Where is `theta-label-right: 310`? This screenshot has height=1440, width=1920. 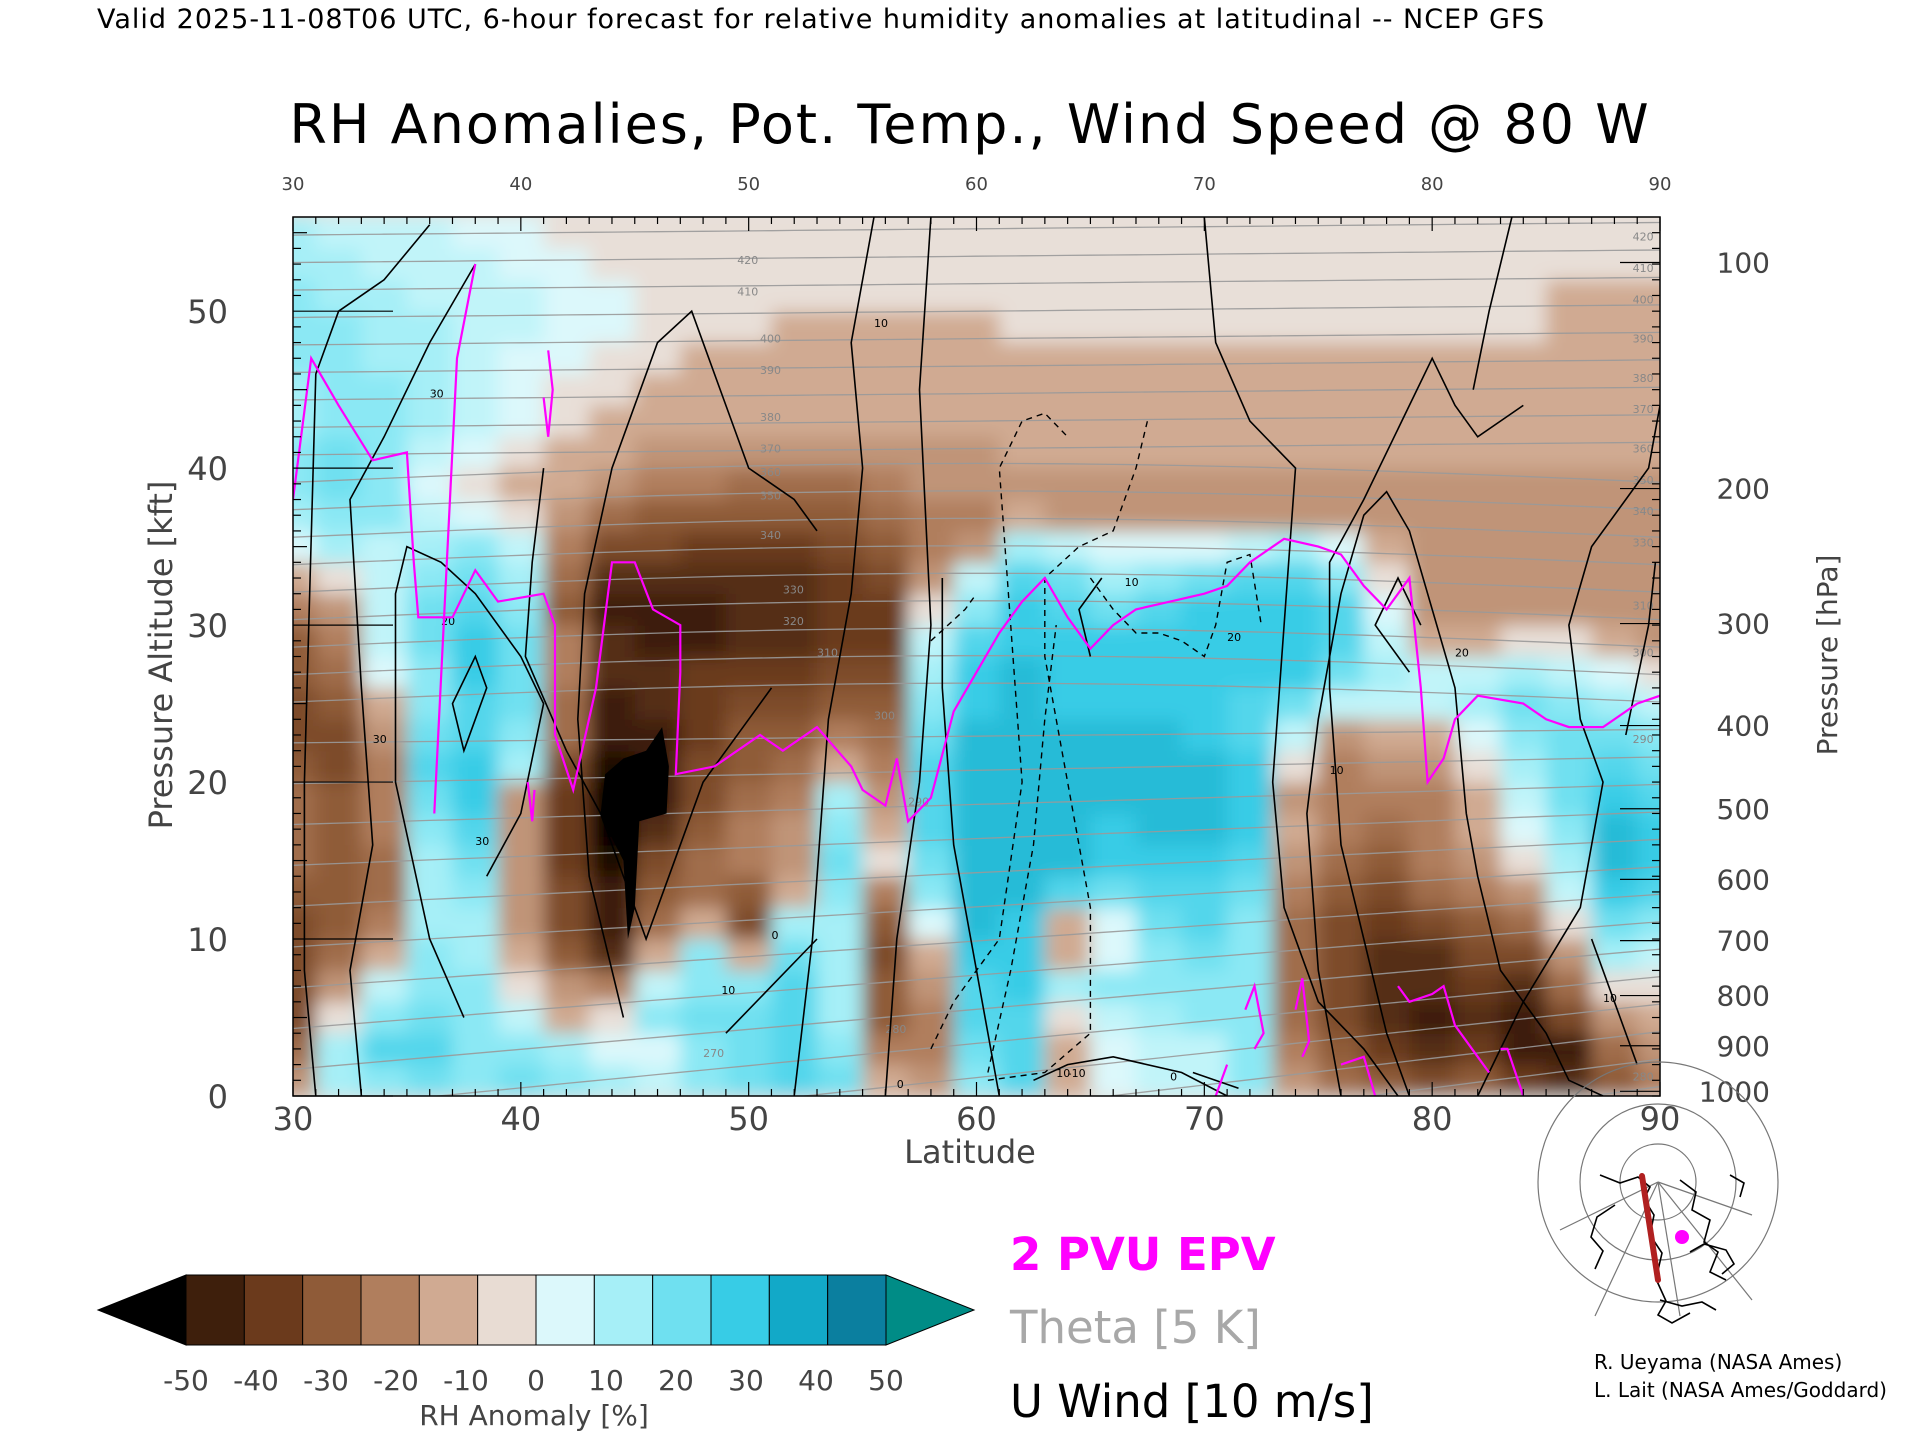
theta-label-right: 310 is located at coordinates (1643, 605).